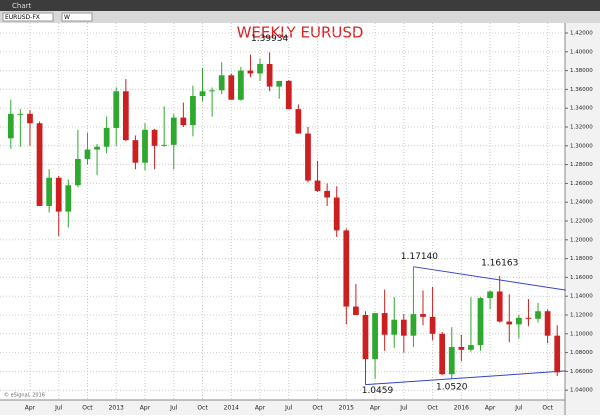 Image resolution: width=600 pixels, height=419 pixels. Describe the element at coordinates (461, 408) in the screenshot. I see `x-tick-label: 2016` at that location.